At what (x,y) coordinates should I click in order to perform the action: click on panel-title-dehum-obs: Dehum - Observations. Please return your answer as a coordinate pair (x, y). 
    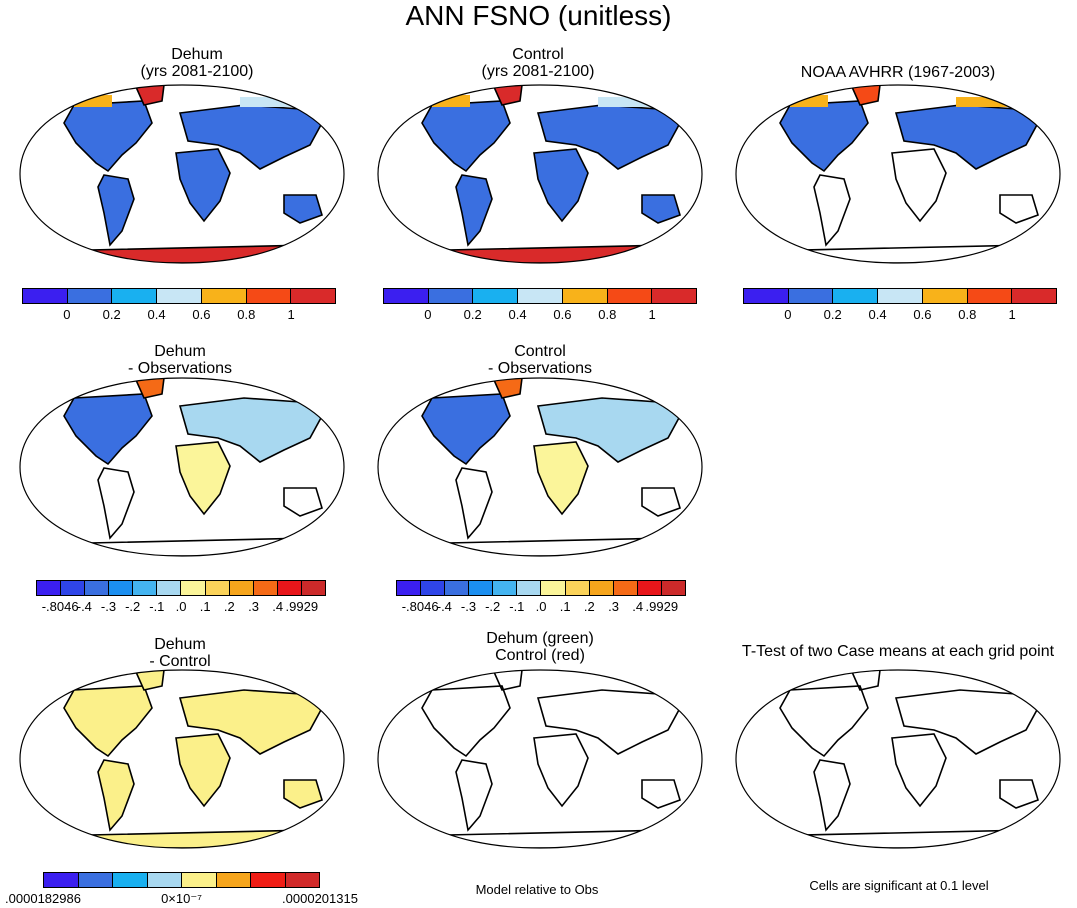
    Looking at the image, I should click on (180, 360).